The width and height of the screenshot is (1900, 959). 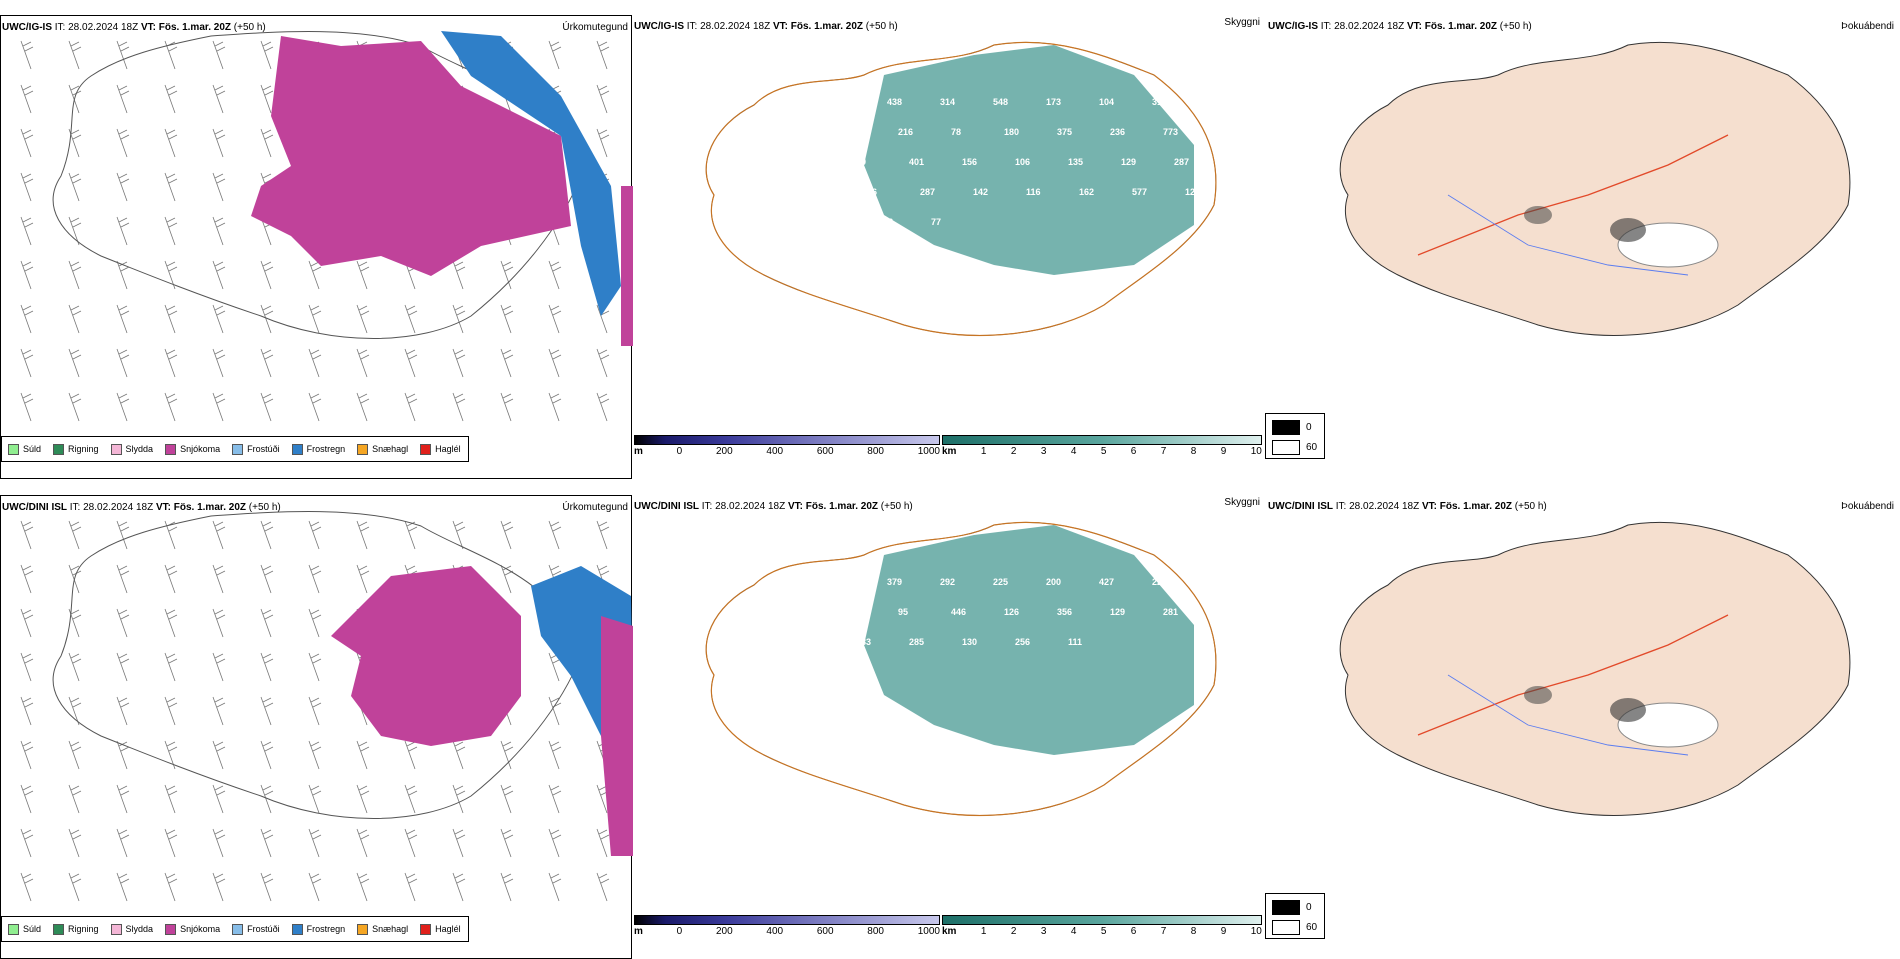 What do you see at coordinates (1242, 22) in the screenshot?
I see `panel-parameter: Skyggni` at bounding box center [1242, 22].